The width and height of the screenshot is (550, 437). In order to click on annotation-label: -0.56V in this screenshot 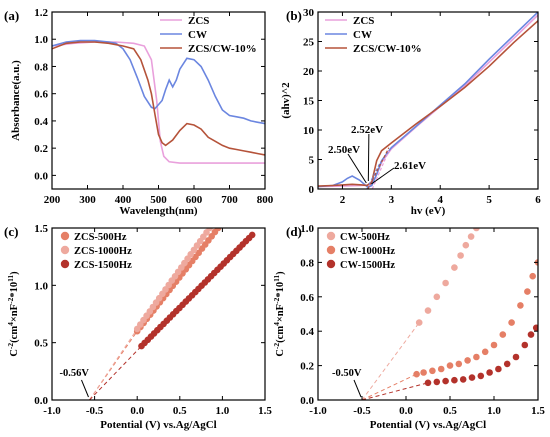, I will do `click(74, 373)`.